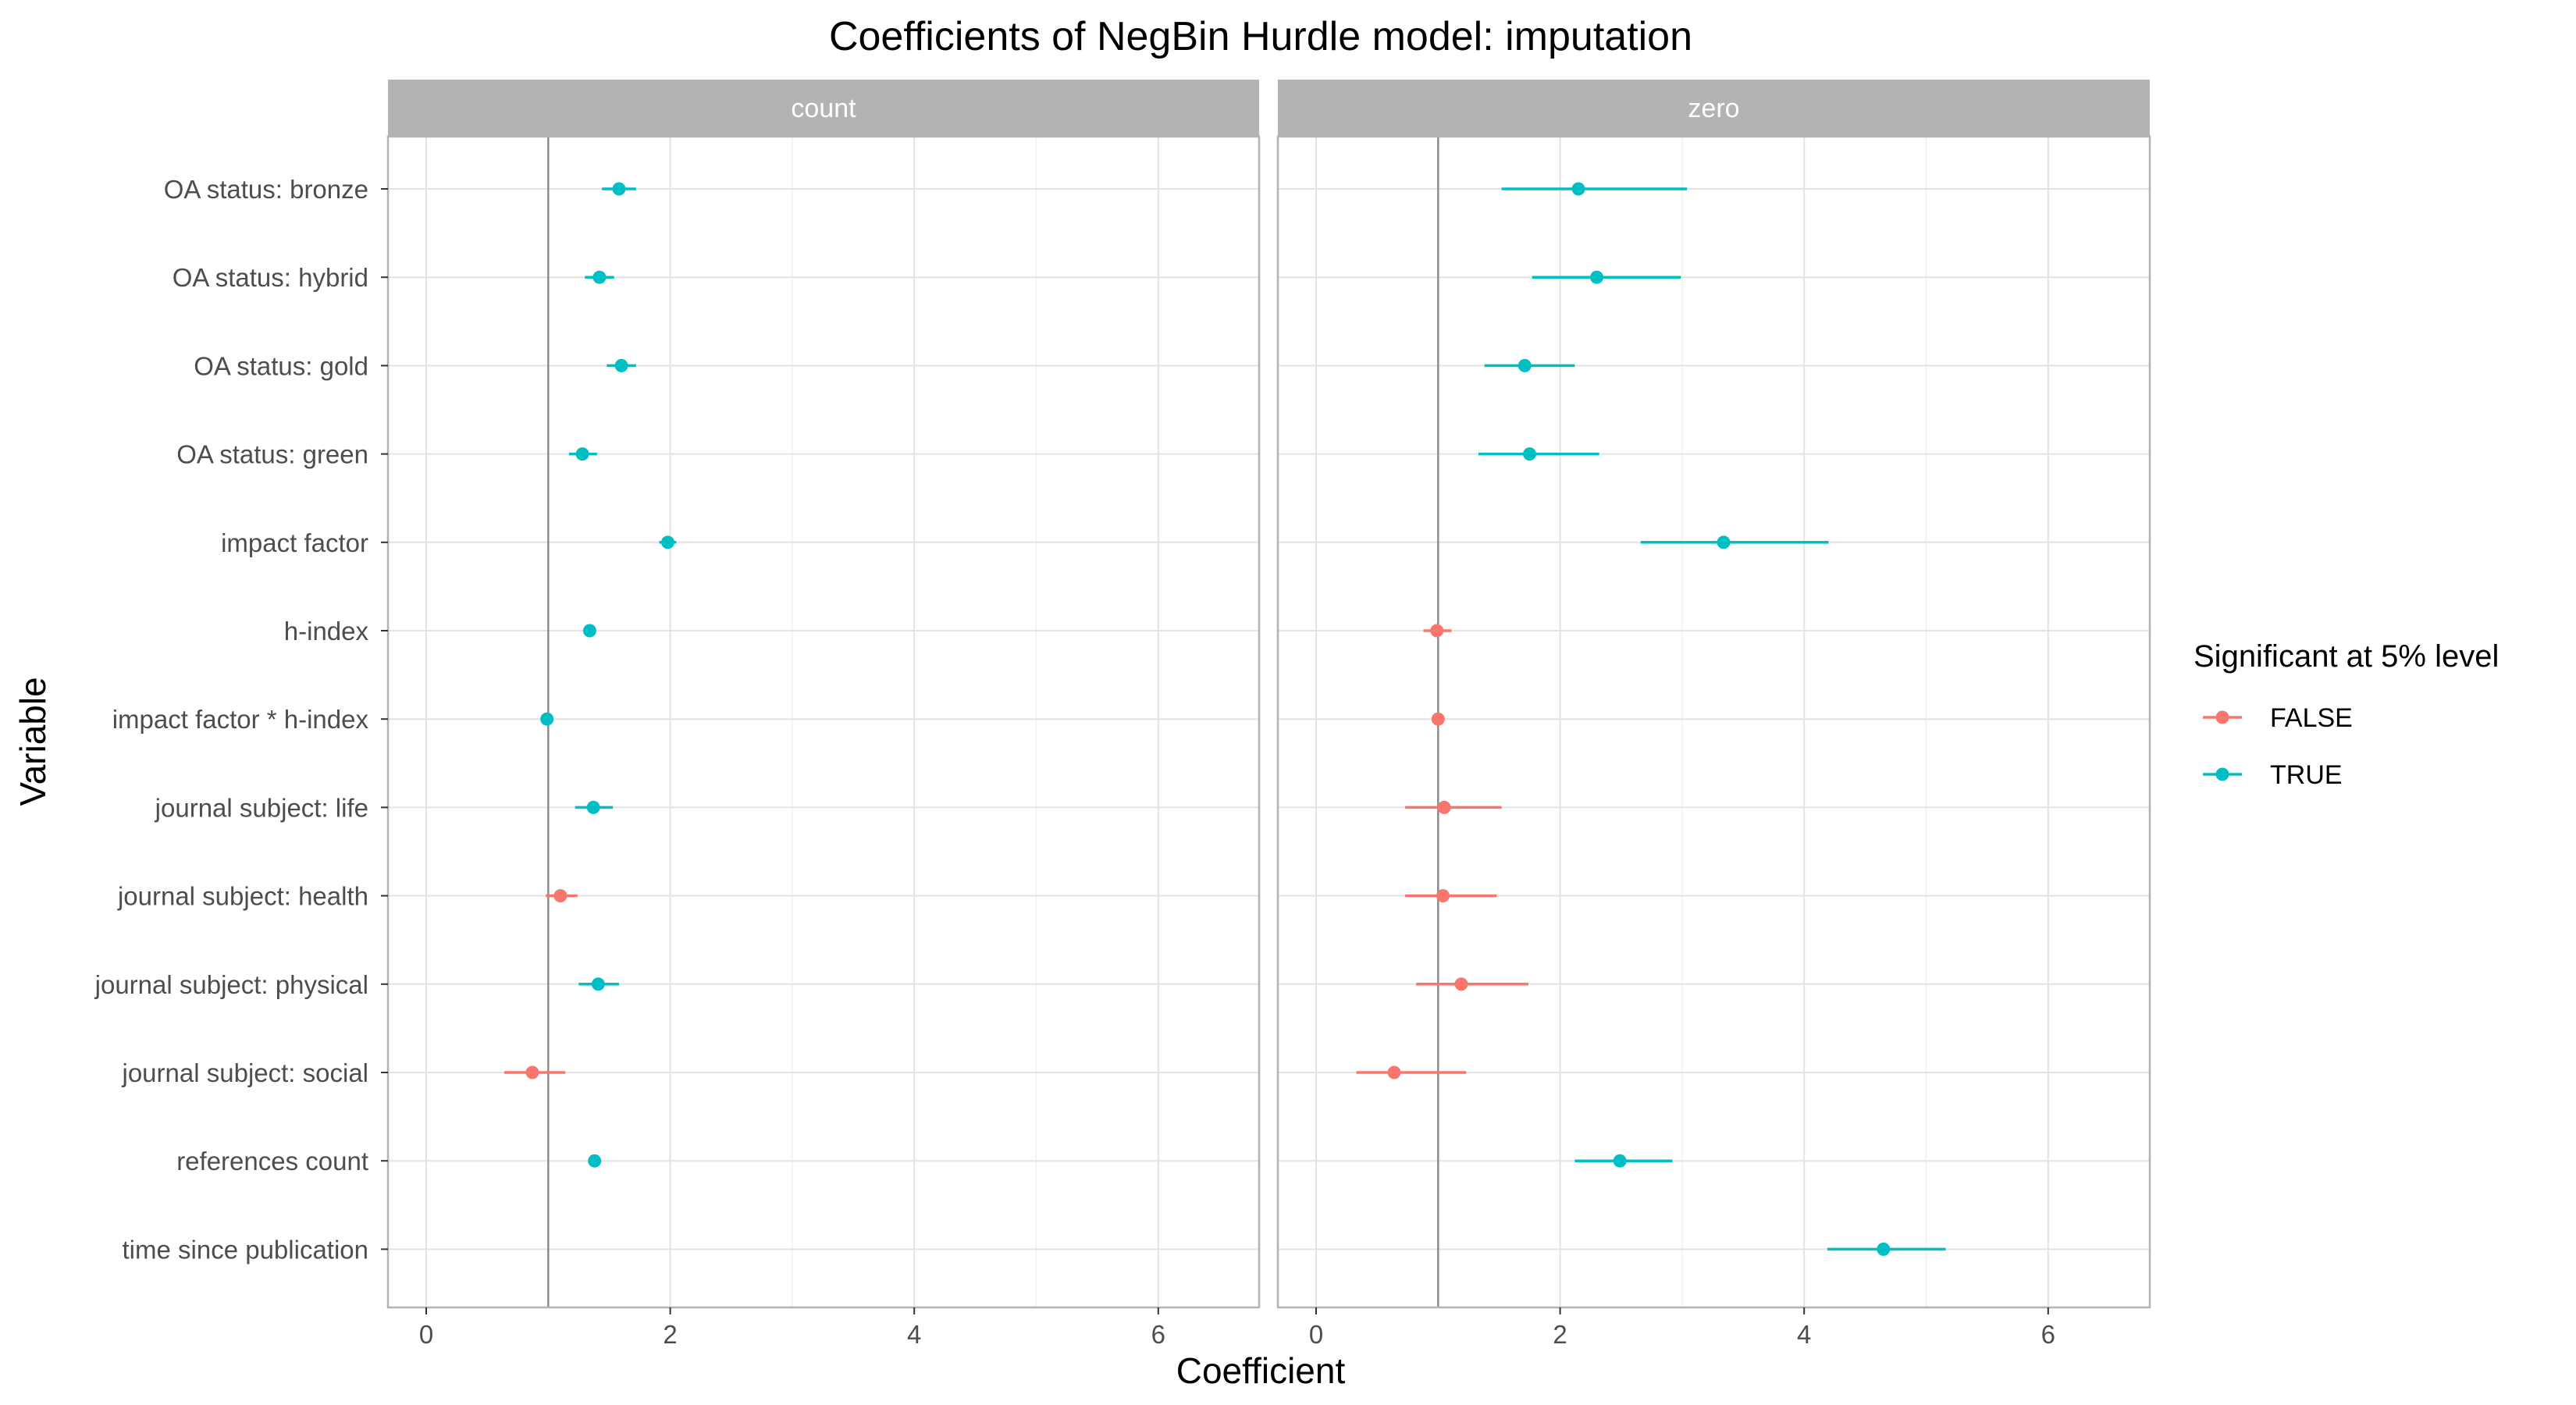 Image resolution: width=2576 pixels, height=1405 pixels. I want to click on y-tick-label: impact factor, so click(294, 542).